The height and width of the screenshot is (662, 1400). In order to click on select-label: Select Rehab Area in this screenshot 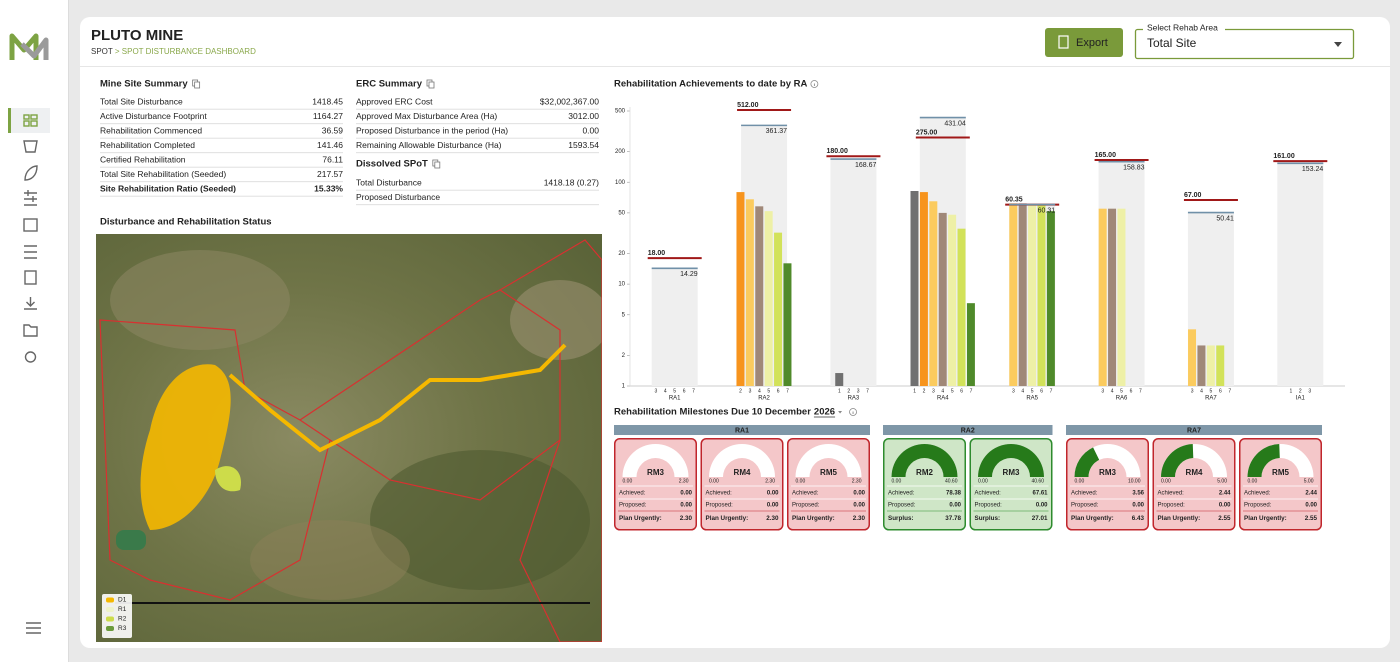, I will do `click(1182, 27)`.